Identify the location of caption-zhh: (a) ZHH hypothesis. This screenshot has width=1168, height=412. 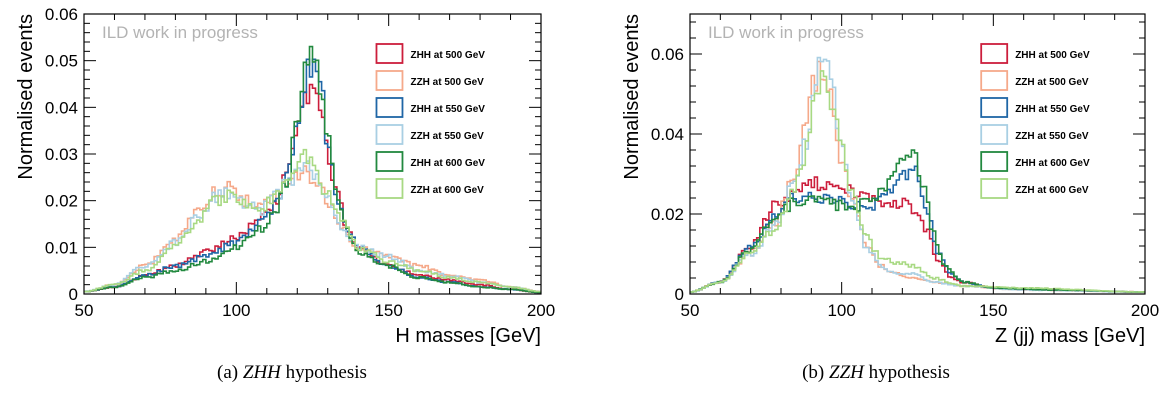
(292, 373).